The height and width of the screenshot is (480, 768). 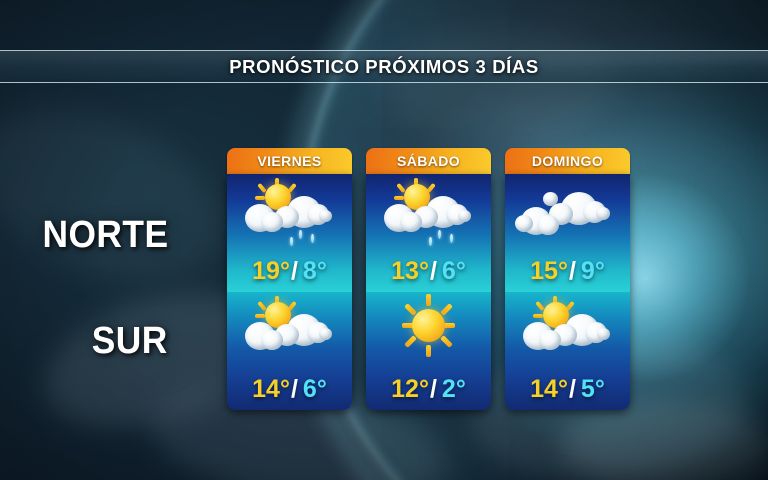 I want to click on forecast-panel-domingo: DOMINGO, so click(x=567, y=279).